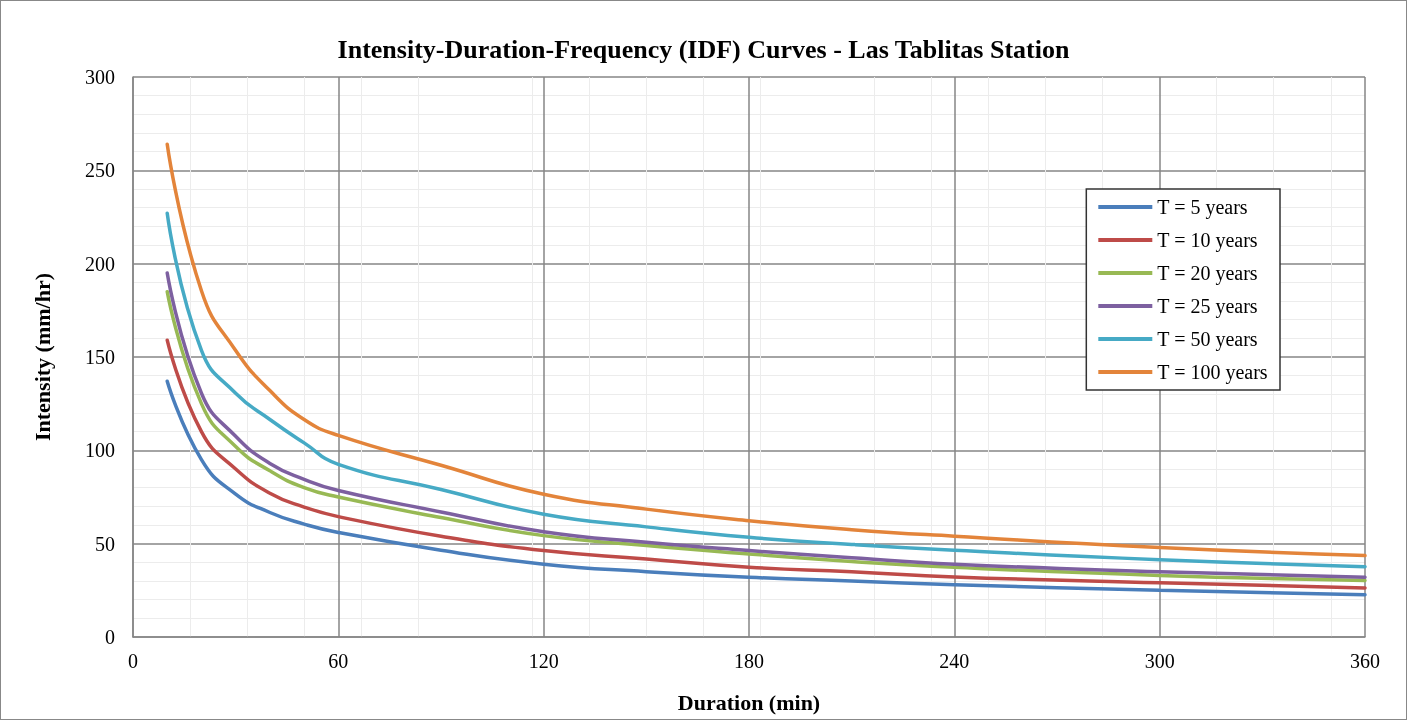 This screenshot has height=720, width=1407. I want to click on legend-label: T = 25 years, so click(1207, 306).